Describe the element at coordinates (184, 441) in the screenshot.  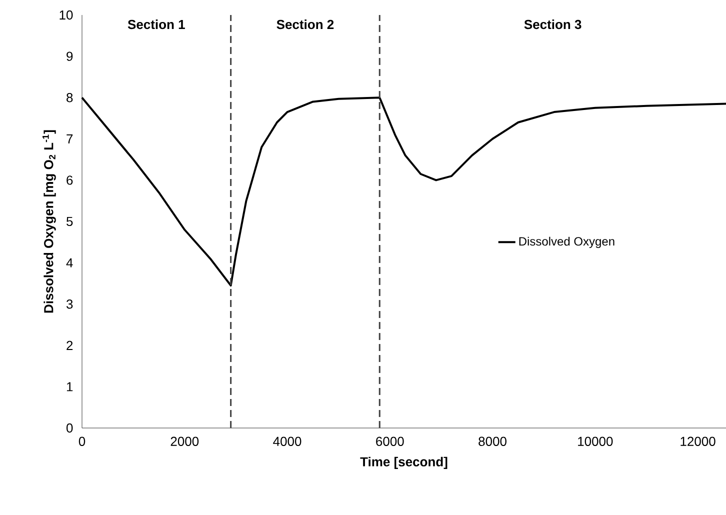
I see `x-tick-label: 2000` at that location.